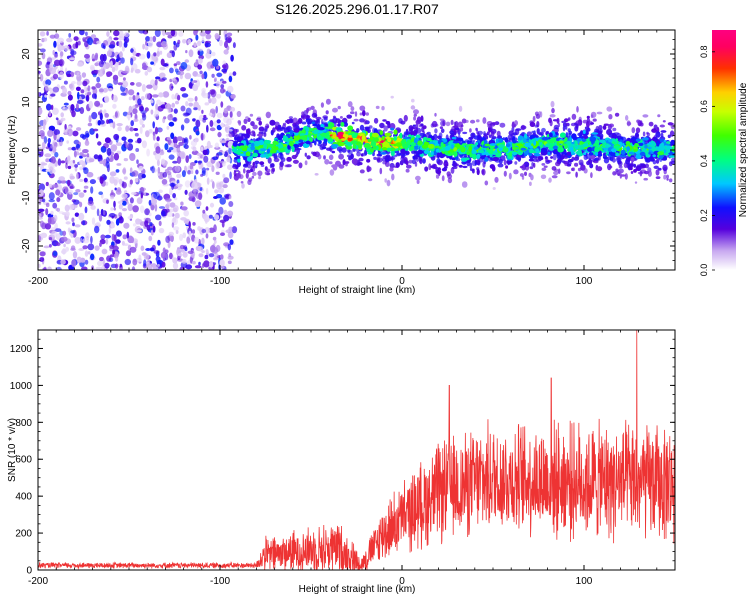 The image size is (750, 600). What do you see at coordinates (704, 52) in the screenshot?
I see `colorbar-tick-label: 0.8` at bounding box center [704, 52].